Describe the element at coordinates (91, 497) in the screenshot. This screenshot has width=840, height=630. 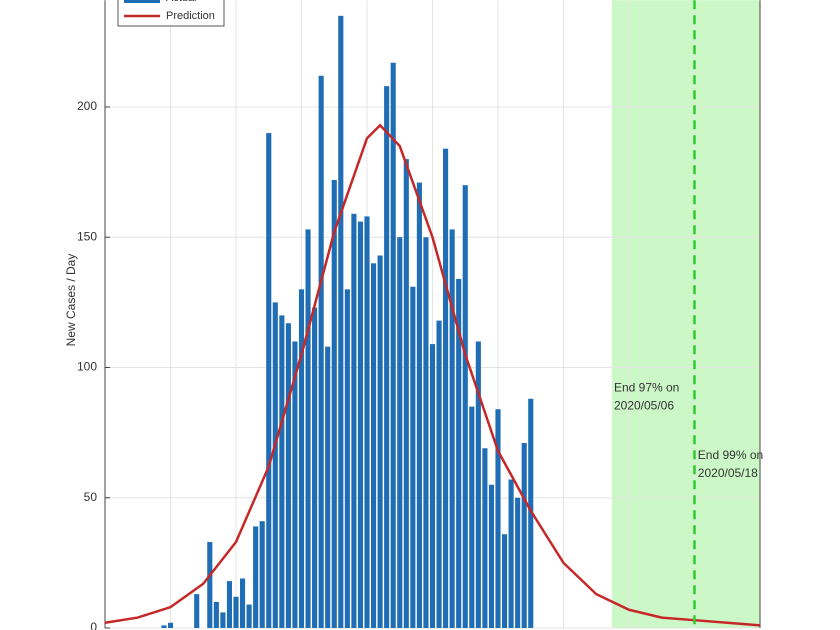
I see `y-tick-label: 50` at that location.